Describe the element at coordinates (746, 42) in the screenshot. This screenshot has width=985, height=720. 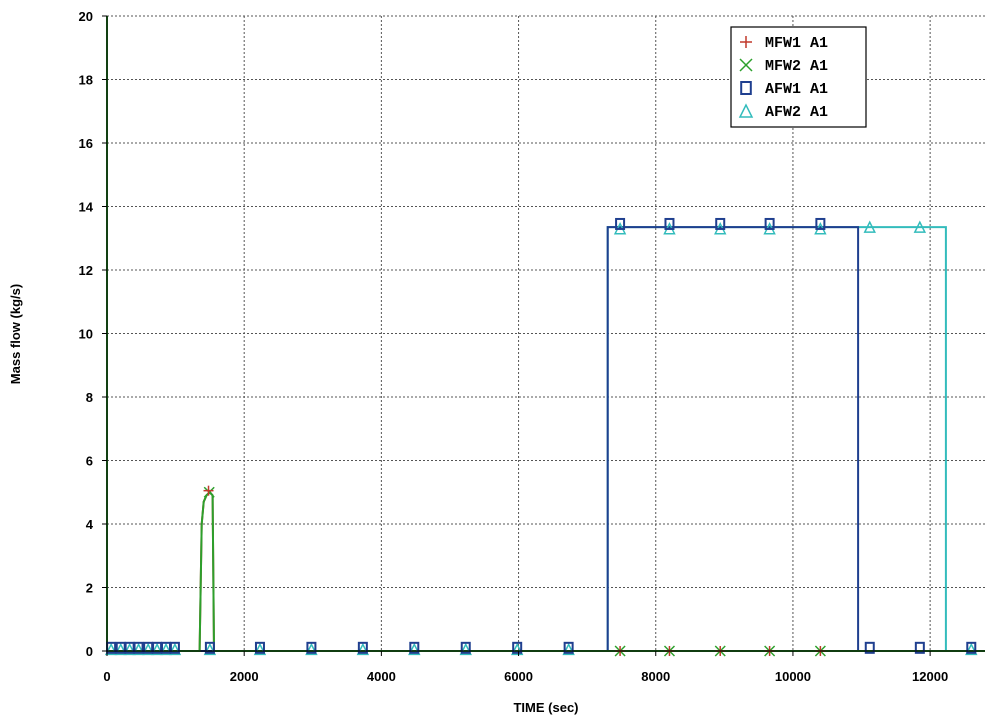
I see `legend-marker-plus` at that location.